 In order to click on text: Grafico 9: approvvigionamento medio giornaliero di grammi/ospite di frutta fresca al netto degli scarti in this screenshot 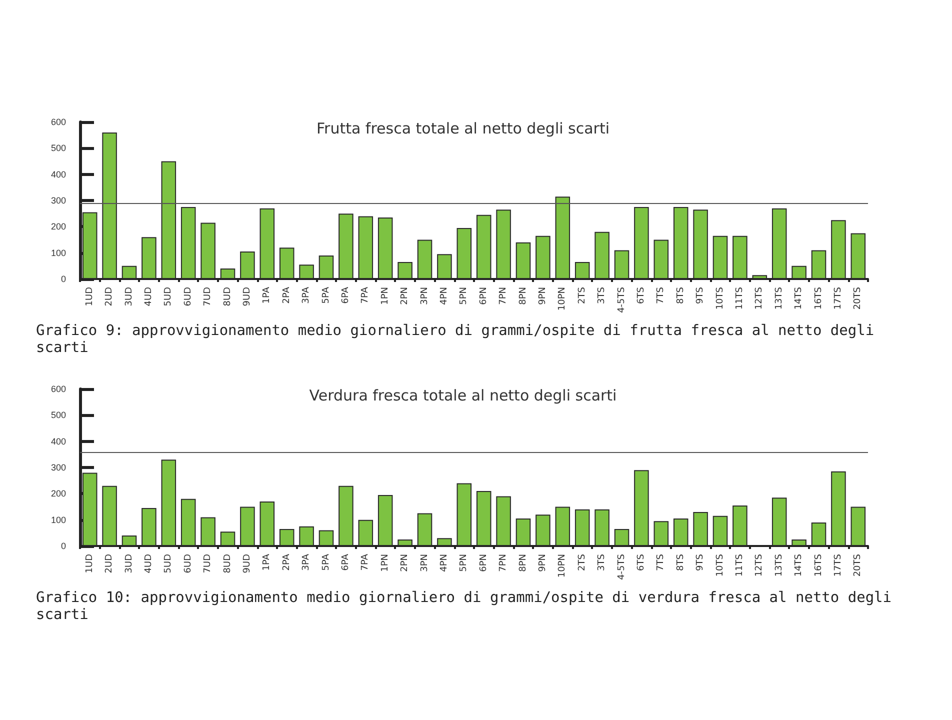, I will do `click(456, 340)`.